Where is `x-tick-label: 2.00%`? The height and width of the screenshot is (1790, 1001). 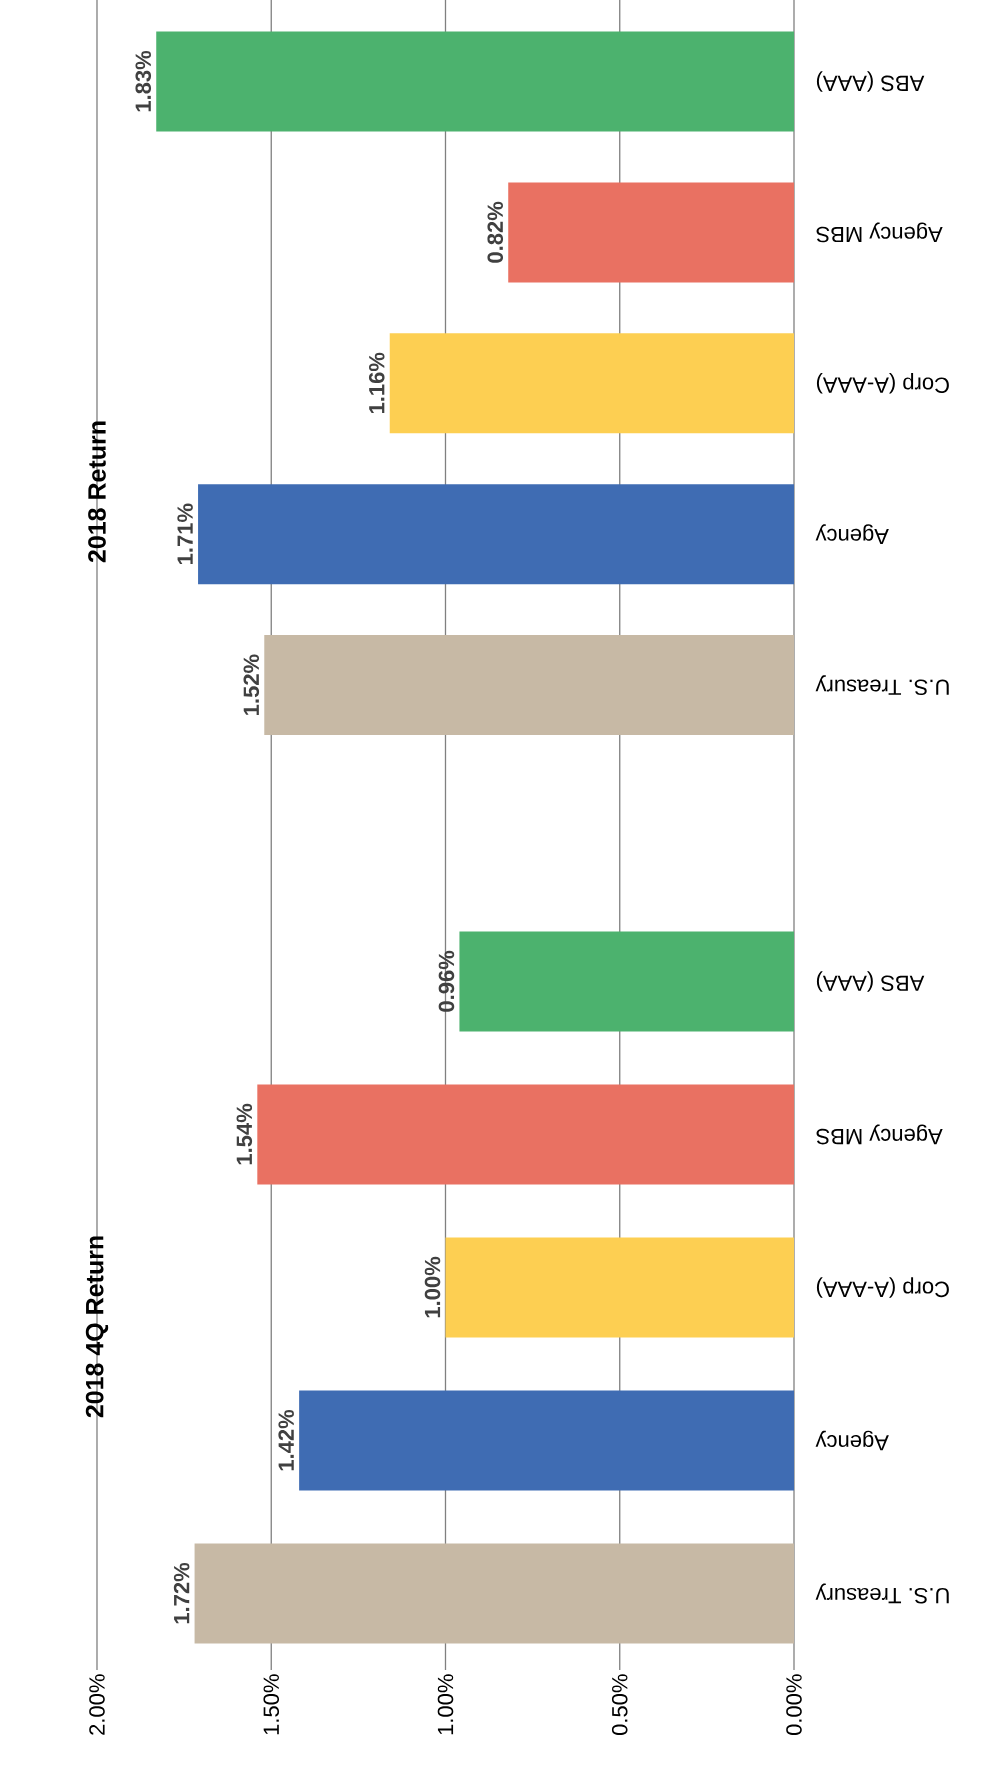 x-tick-label: 2.00% is located at coordinates (97, 1704).